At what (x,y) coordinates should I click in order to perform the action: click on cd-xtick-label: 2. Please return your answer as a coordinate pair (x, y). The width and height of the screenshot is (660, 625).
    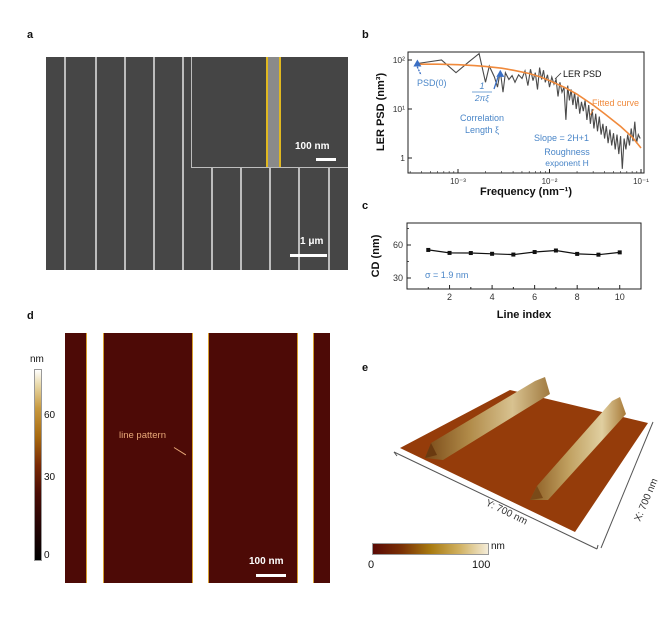
    Looking at the image, I should click on (449, 297).